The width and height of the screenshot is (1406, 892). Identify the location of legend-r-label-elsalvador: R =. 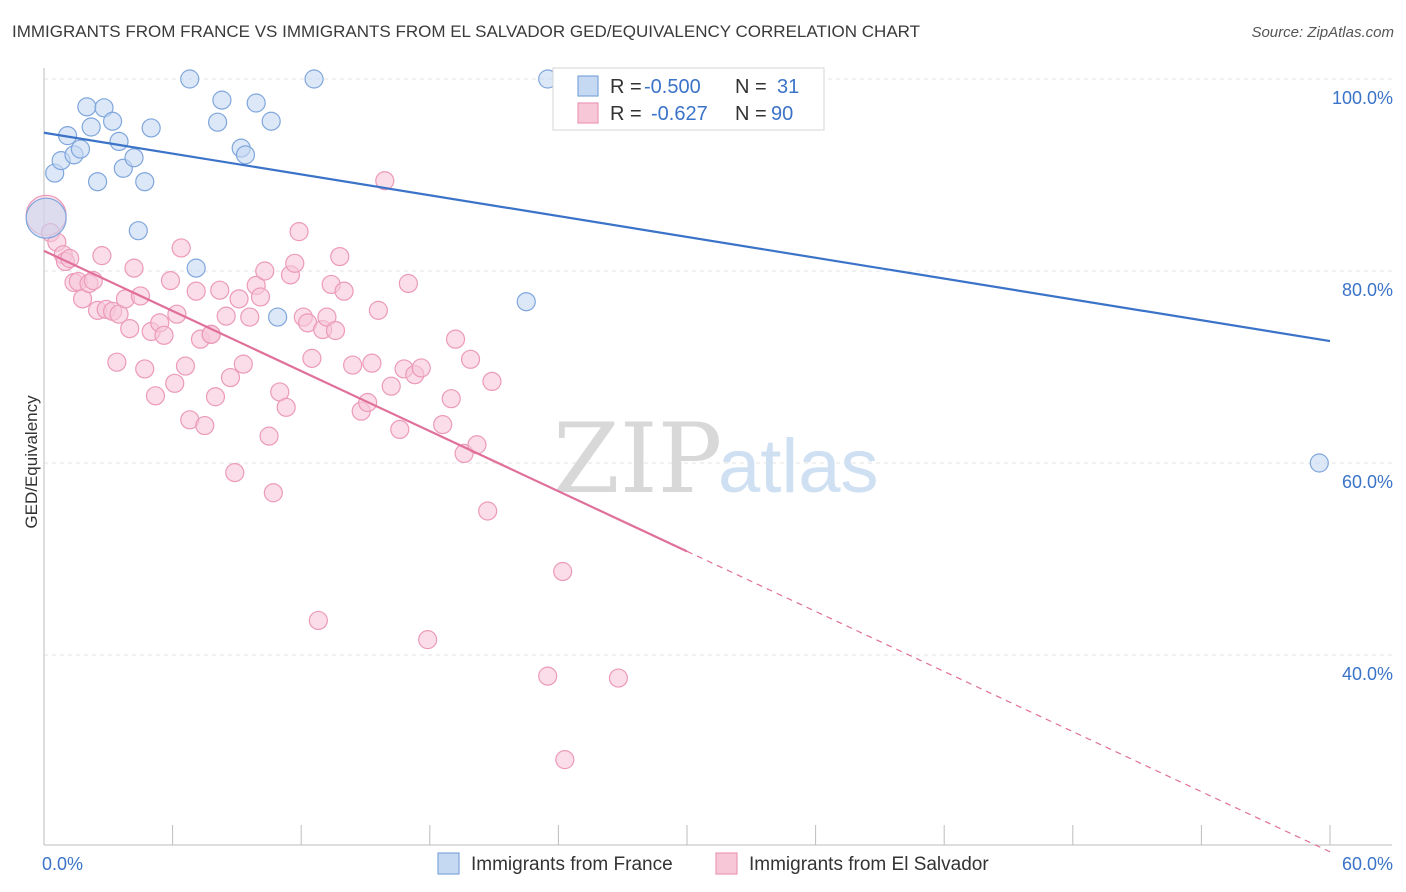
(626, 114).